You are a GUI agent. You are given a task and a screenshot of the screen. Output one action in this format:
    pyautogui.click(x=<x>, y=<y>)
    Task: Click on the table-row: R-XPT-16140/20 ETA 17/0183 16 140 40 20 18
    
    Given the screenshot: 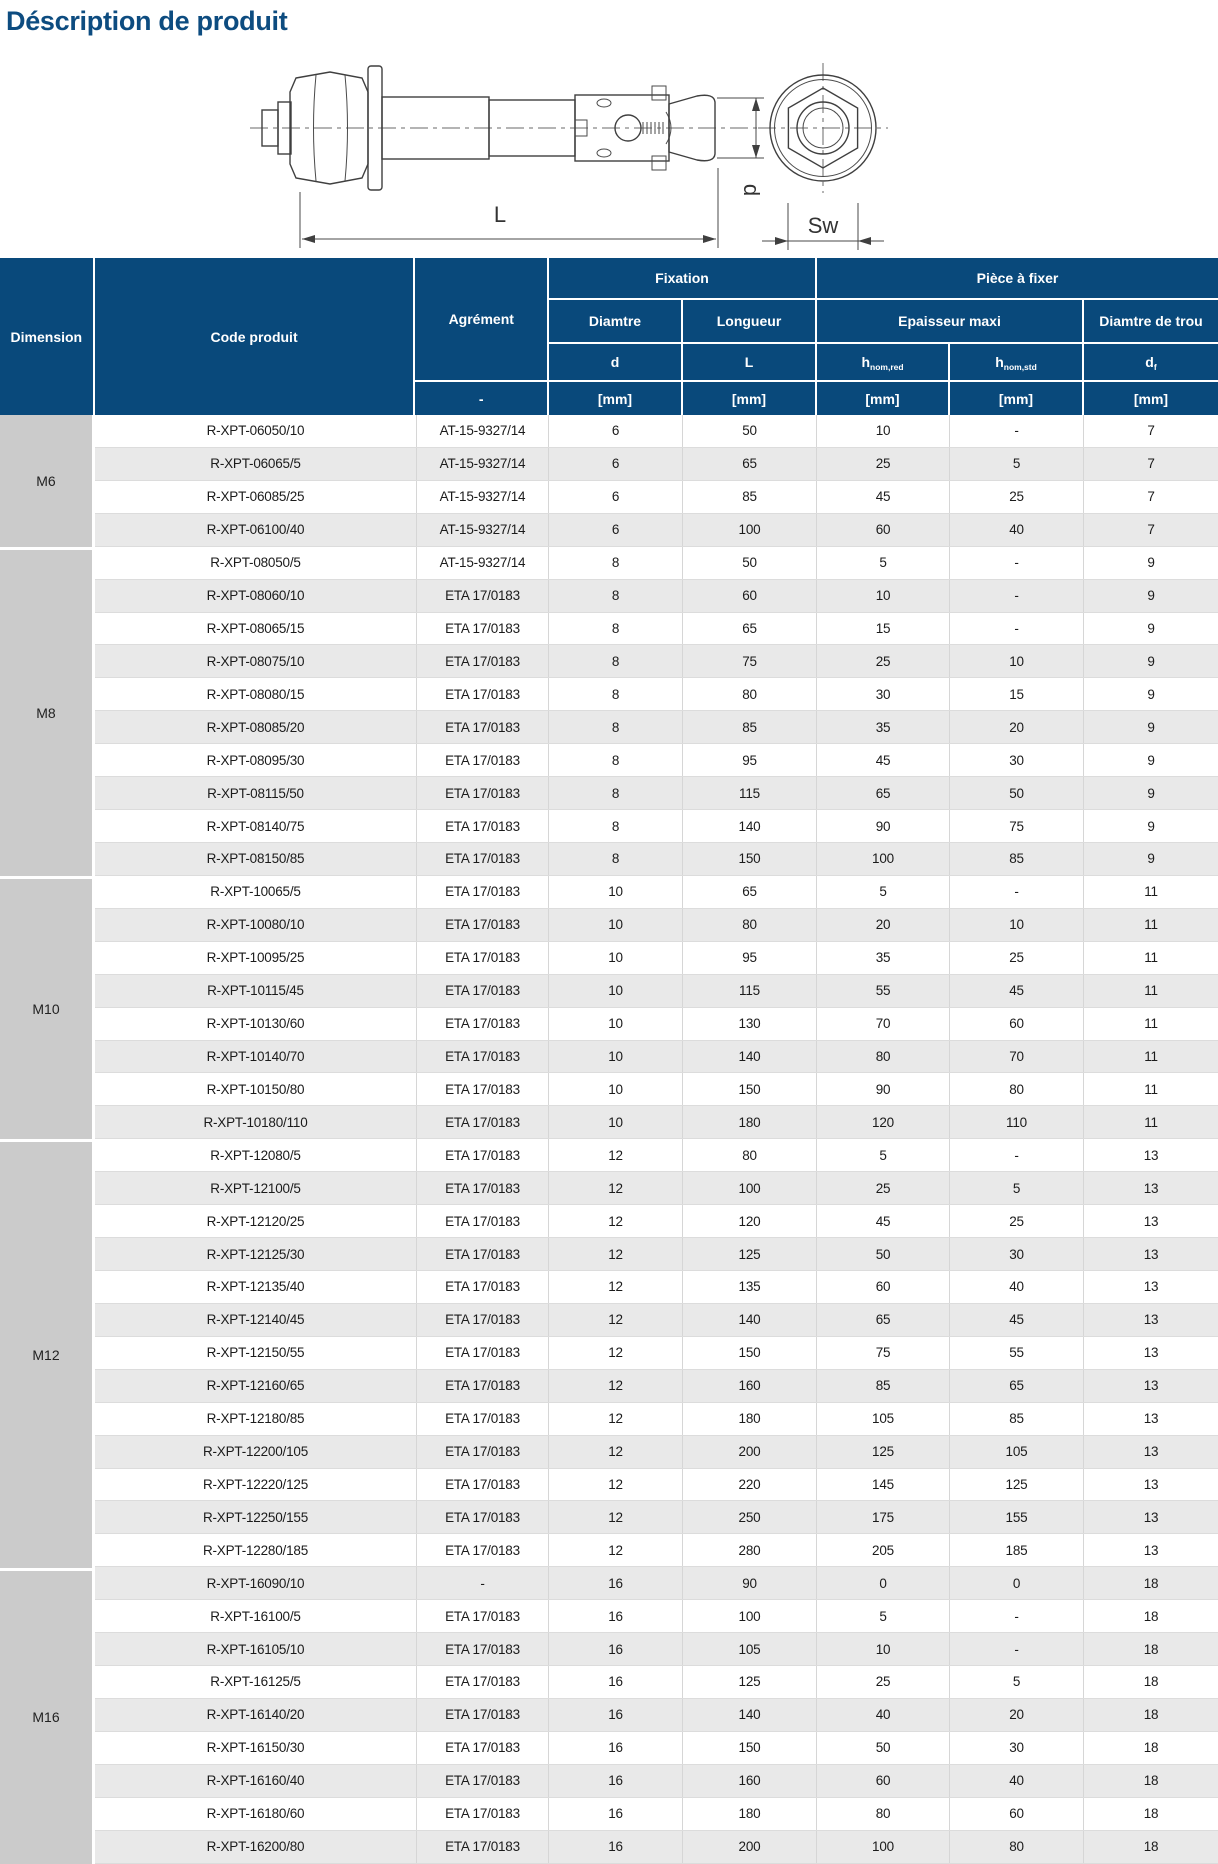 What is the action you would take?
    pyautogui.click(x=656, y=1715)
    